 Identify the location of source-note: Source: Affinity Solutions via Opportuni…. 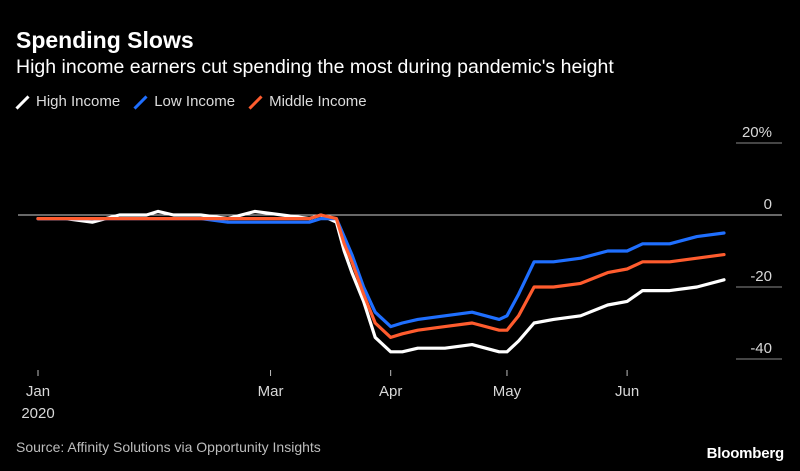
(168, 447).